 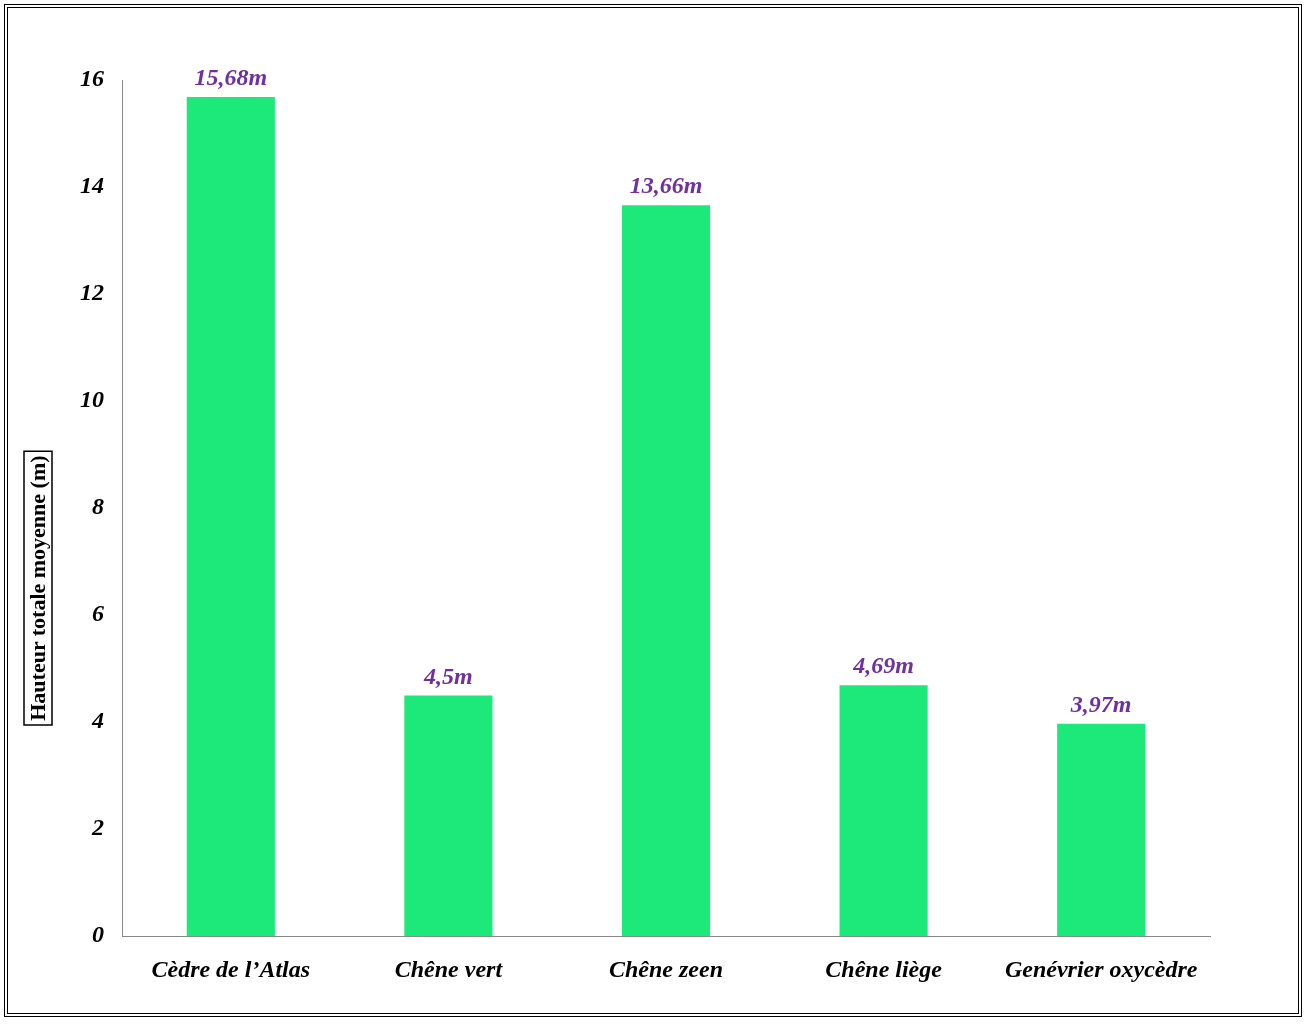 What do you see at coordinates (1100, 703) in the screenshot?
I see `data-label: 3,97m` at bounding box center [1100, 703].